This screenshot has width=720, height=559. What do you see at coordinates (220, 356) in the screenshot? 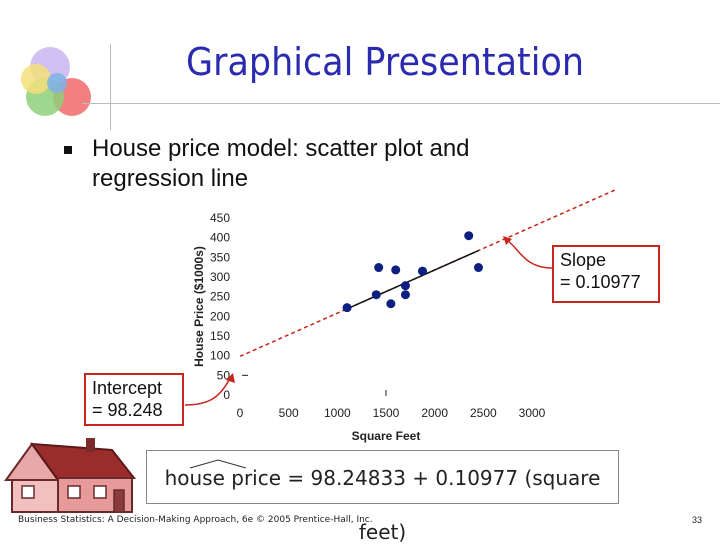
I see `y-tick-label: 100` at bounding box center [220, 356].